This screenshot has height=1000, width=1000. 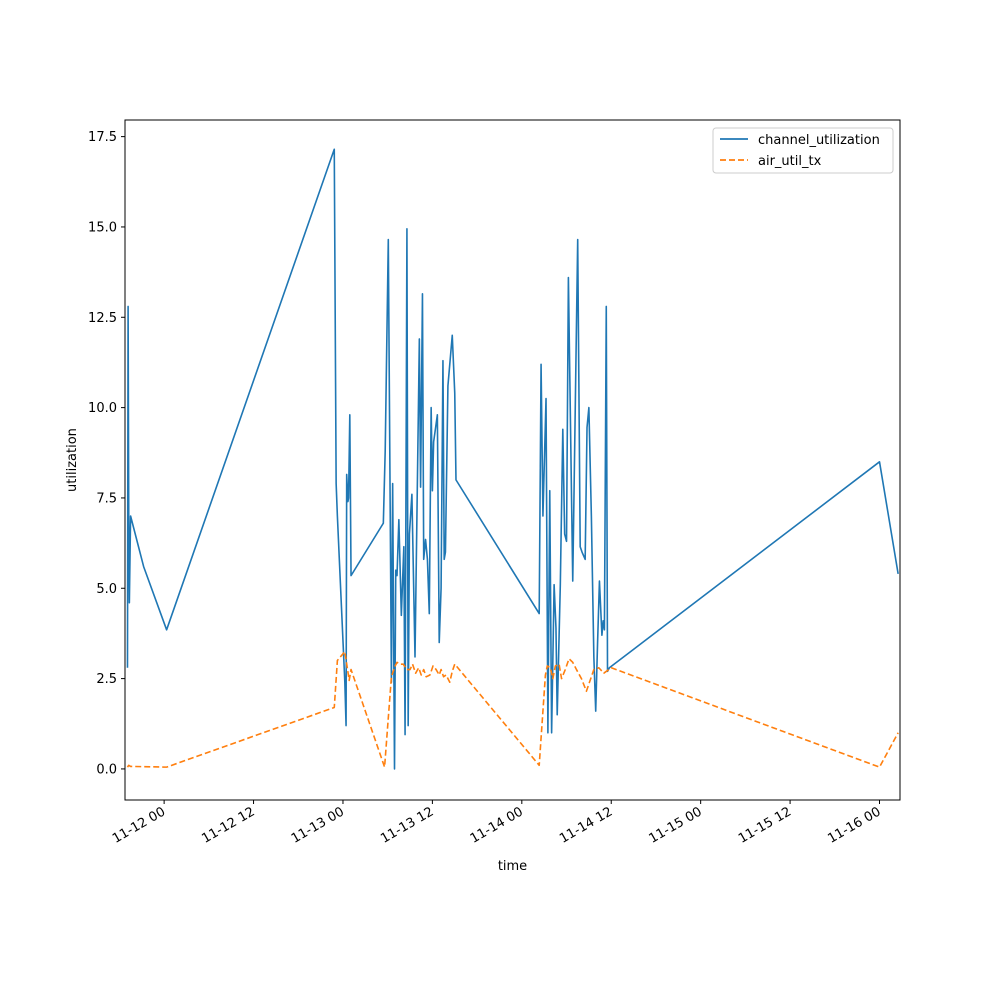 I want to click on y-tick-label: 2.5, so click(x=106, y=679).